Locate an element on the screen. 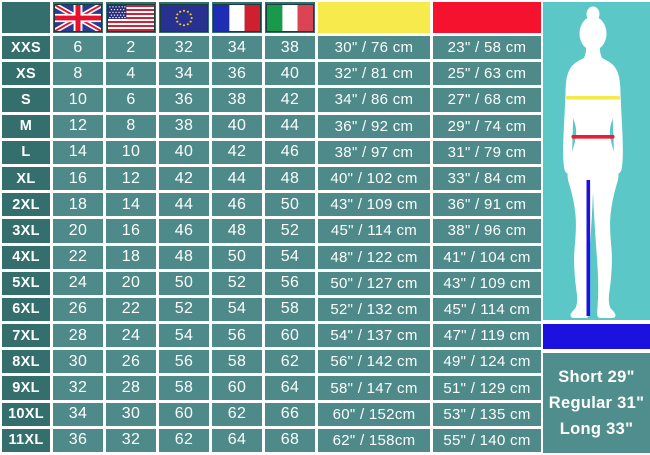  female-silhouette-icon is located at coordinates (593, 162).